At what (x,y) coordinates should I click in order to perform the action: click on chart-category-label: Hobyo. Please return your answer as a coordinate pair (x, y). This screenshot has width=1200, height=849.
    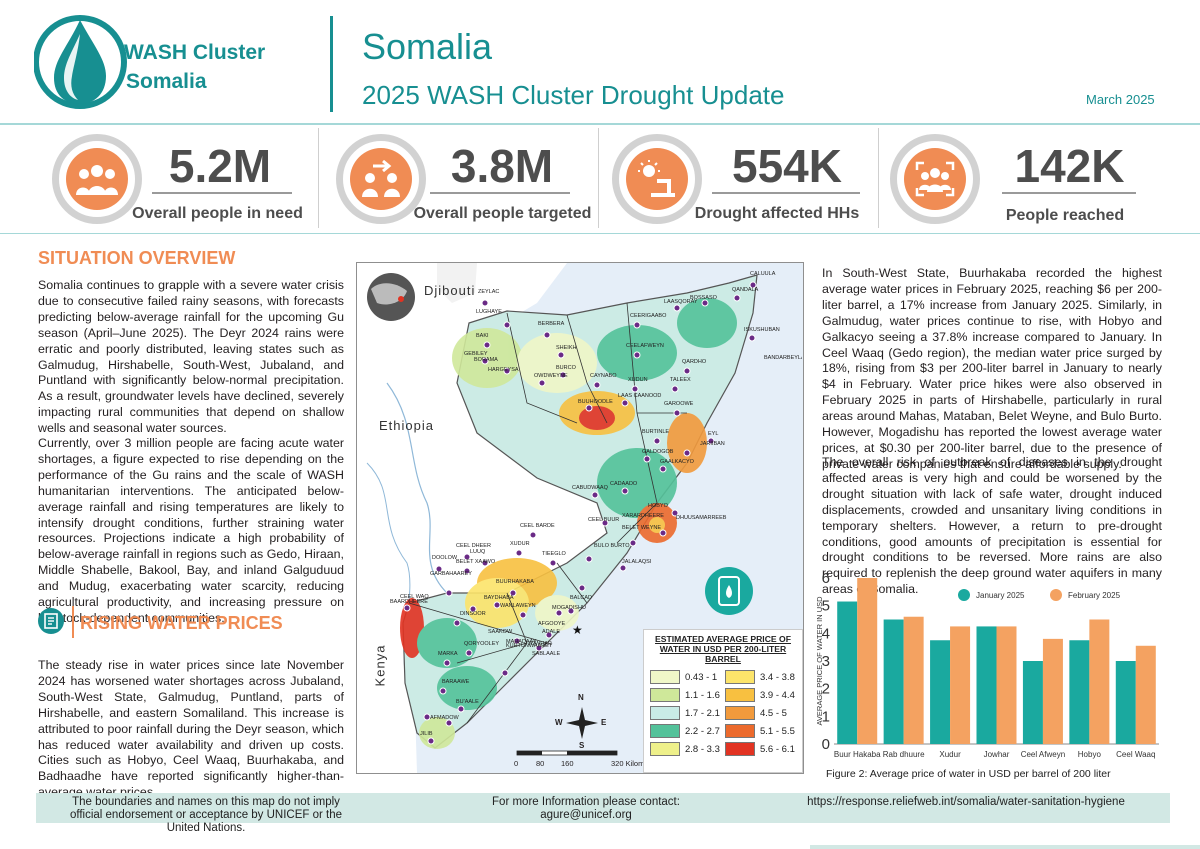
    Looking at the image, I should click on (1090, 754).